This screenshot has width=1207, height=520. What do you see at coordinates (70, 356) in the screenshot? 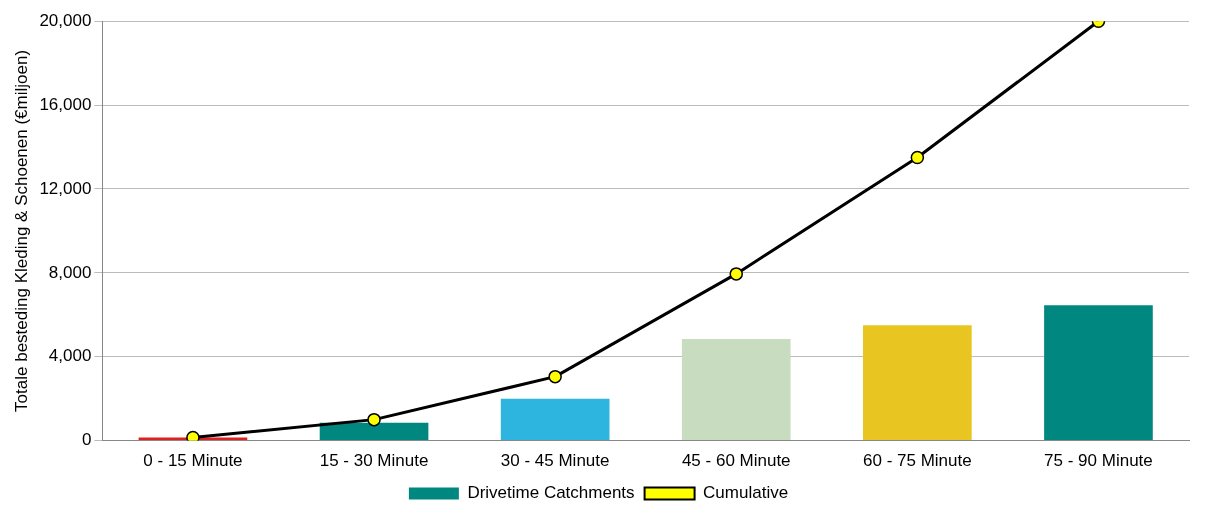
I see `y-tick-label: 4,000` at bounding box center [70, 356].